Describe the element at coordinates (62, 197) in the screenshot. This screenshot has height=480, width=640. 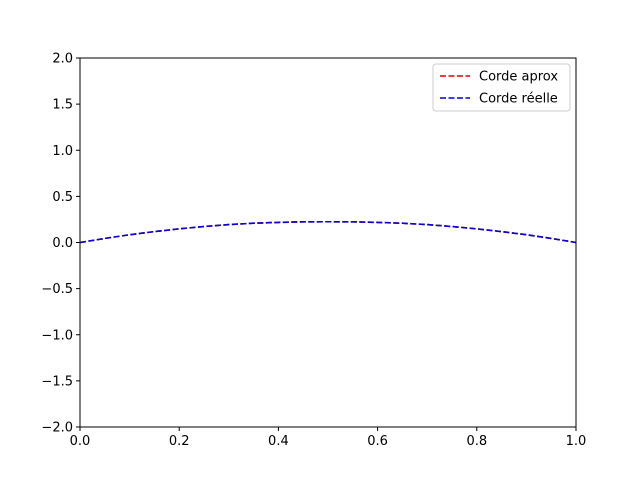
I see `y-tick-label: 0.5` at that location.